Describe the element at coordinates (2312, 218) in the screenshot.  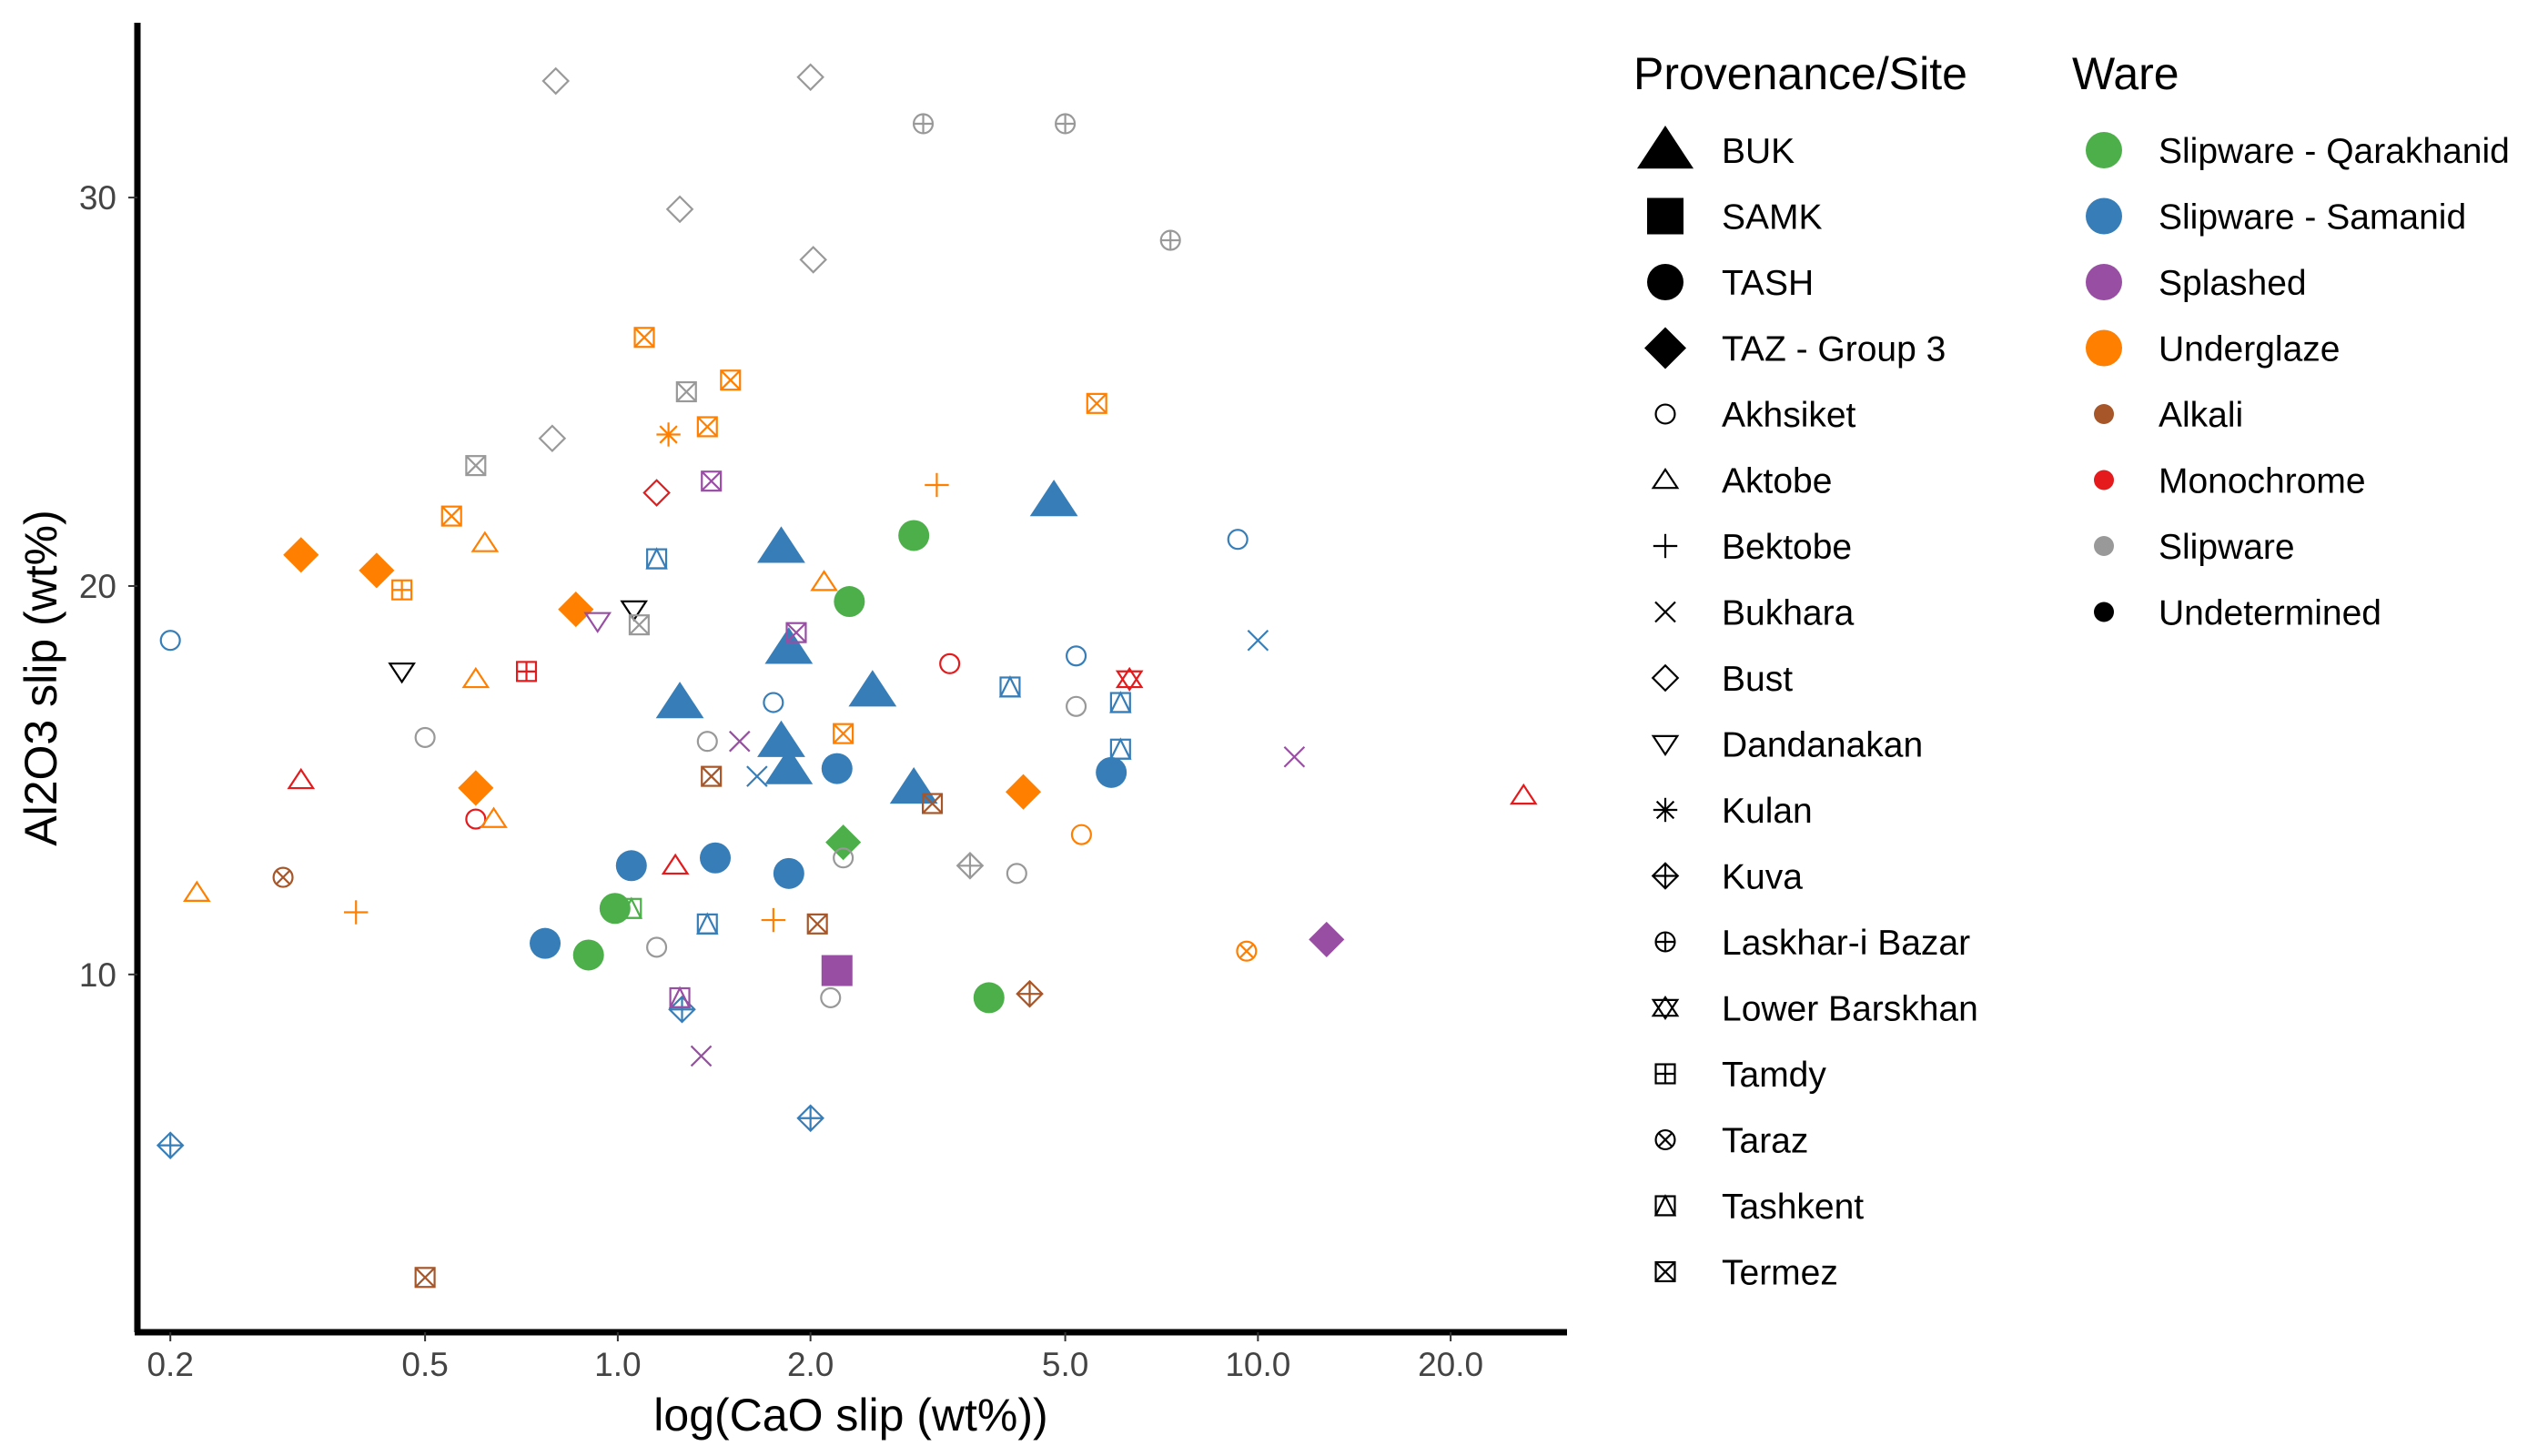
I see `legend-label-slipware-samanid: Slipware - Samanid` at that location.